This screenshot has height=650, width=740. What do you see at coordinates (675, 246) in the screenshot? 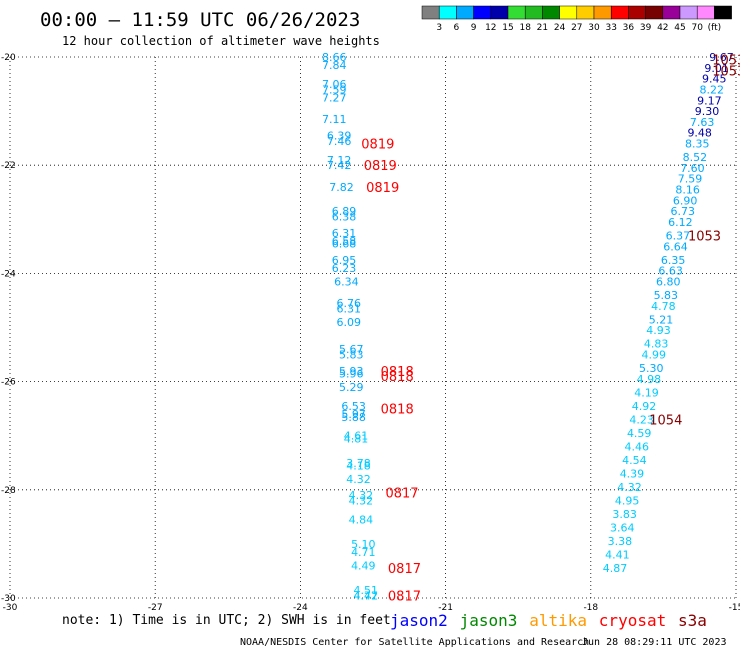
I see `wave-height-point: 6.64` at bounding box center [675, 246].